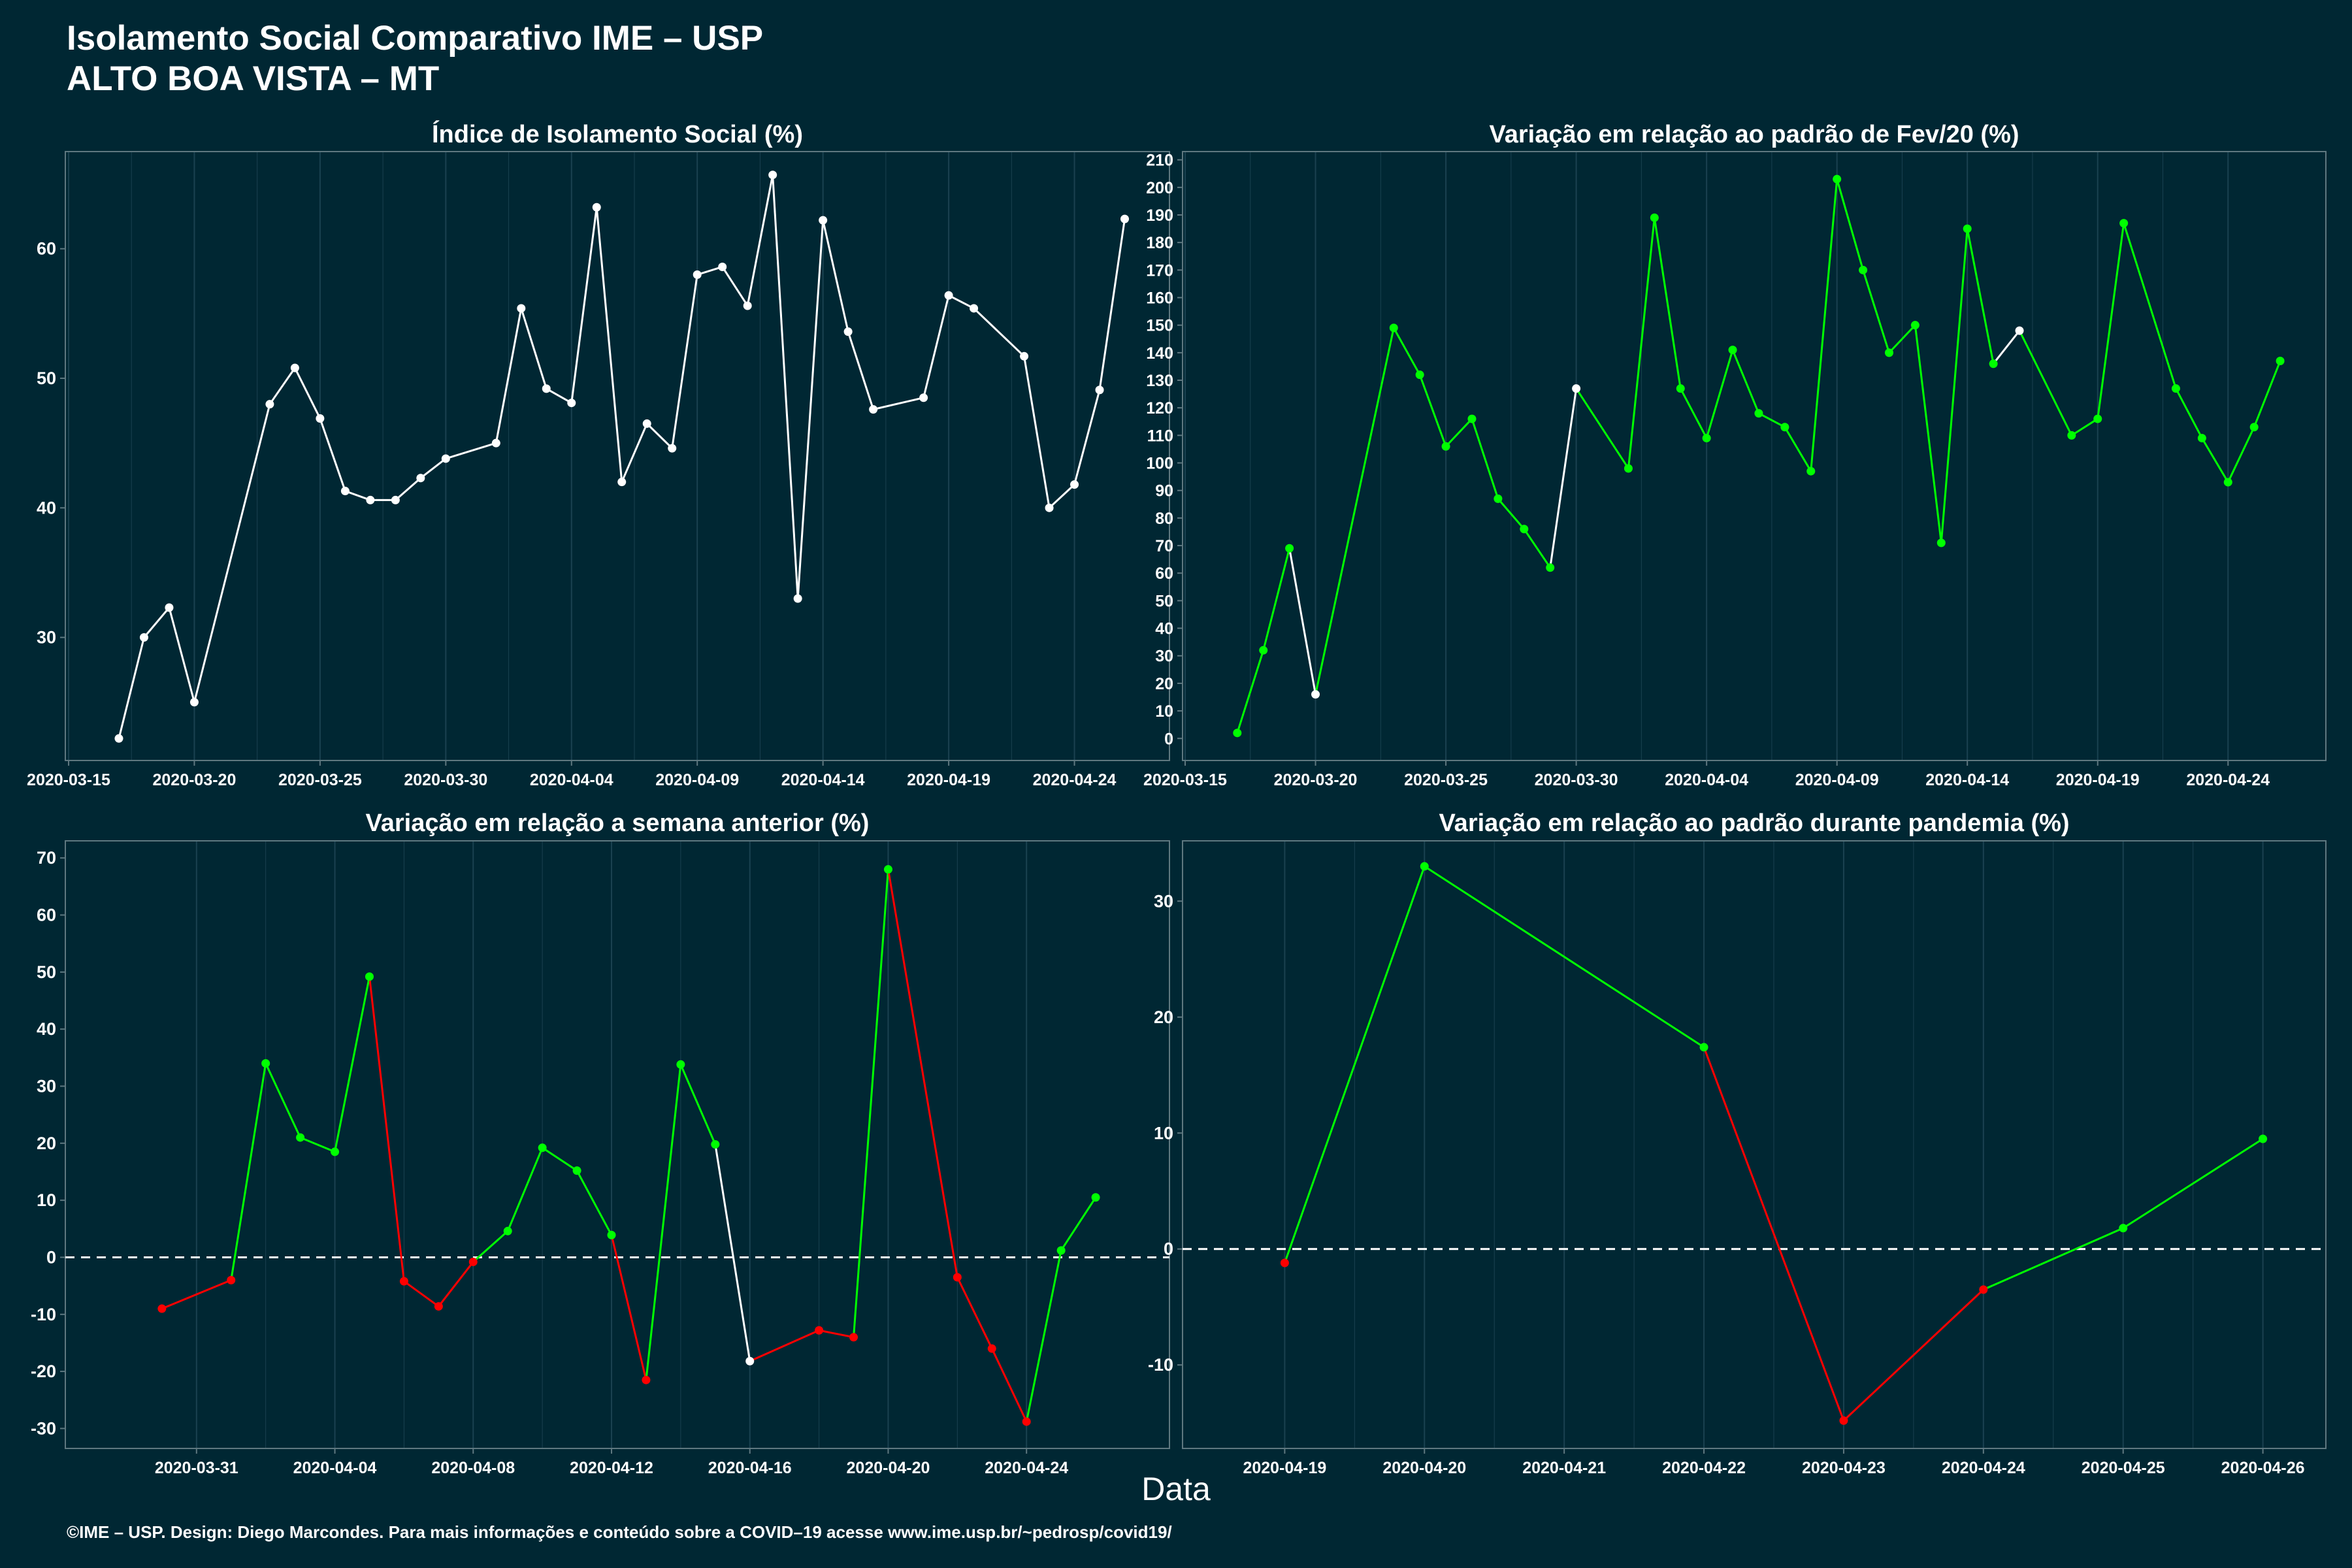 The image size is (2352, 1568). I want to click on y-tick-label: 140, so click(1159, 353).